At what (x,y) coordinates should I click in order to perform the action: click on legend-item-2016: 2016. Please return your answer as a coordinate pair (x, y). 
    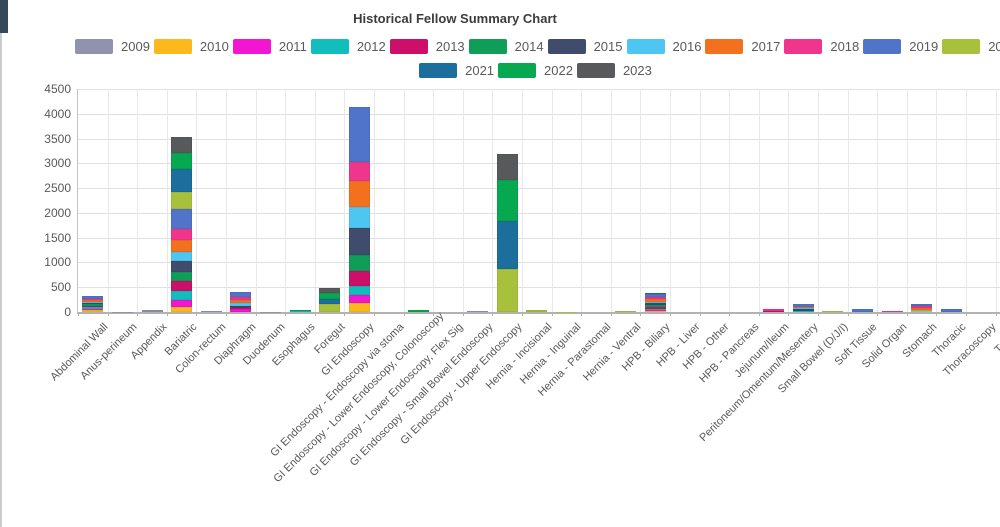
    Looking at the image, I should click on (663, 46).